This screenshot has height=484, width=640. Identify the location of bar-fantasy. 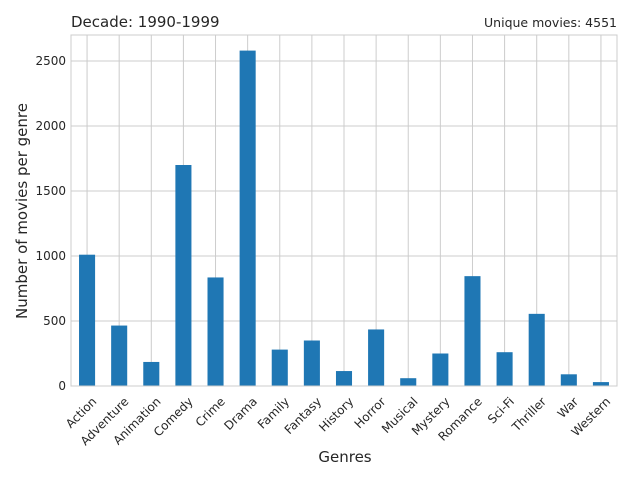
(311, 363).